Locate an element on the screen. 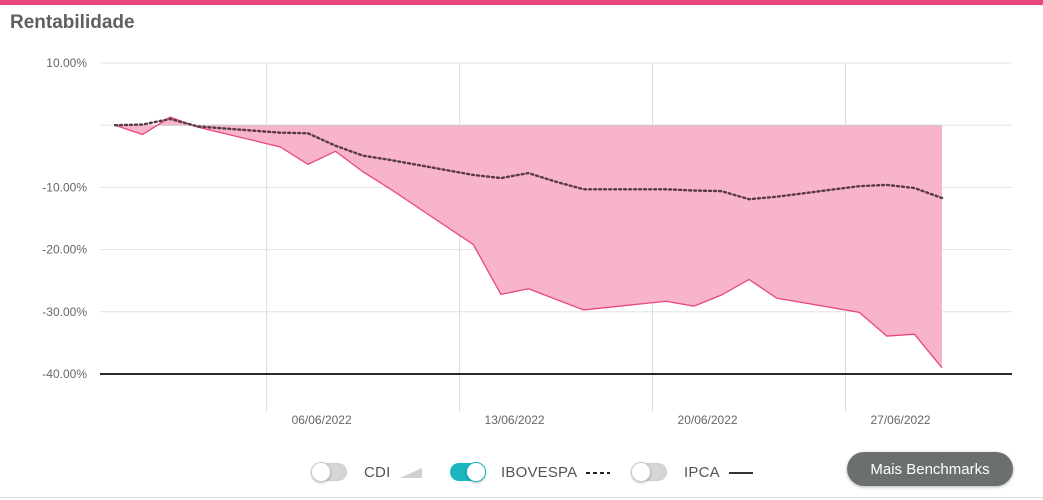 The height and width of the screenshot is (500, 1043). accent-top-bar is located at coordinates (521, 2).